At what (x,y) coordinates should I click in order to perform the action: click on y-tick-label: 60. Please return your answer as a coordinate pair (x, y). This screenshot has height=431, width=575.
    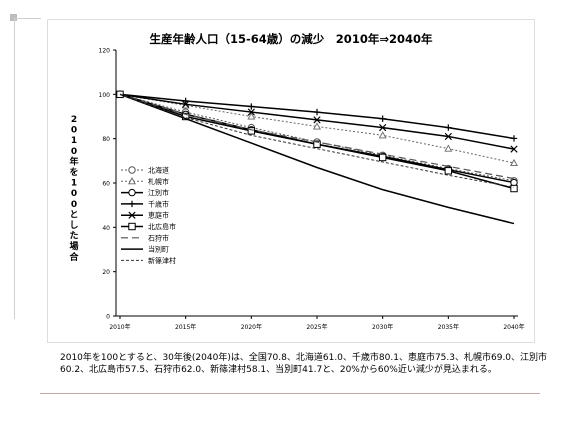
    Looking at the image, I should click on (106, 184).